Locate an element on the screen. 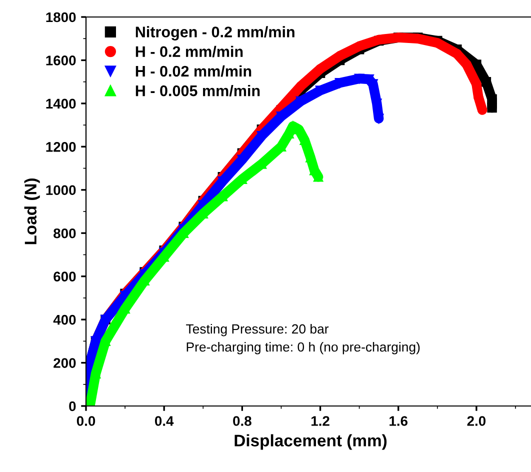 The image size is (531, 472). x-tick-label: 0.8 is located at coordinates (242, 421).